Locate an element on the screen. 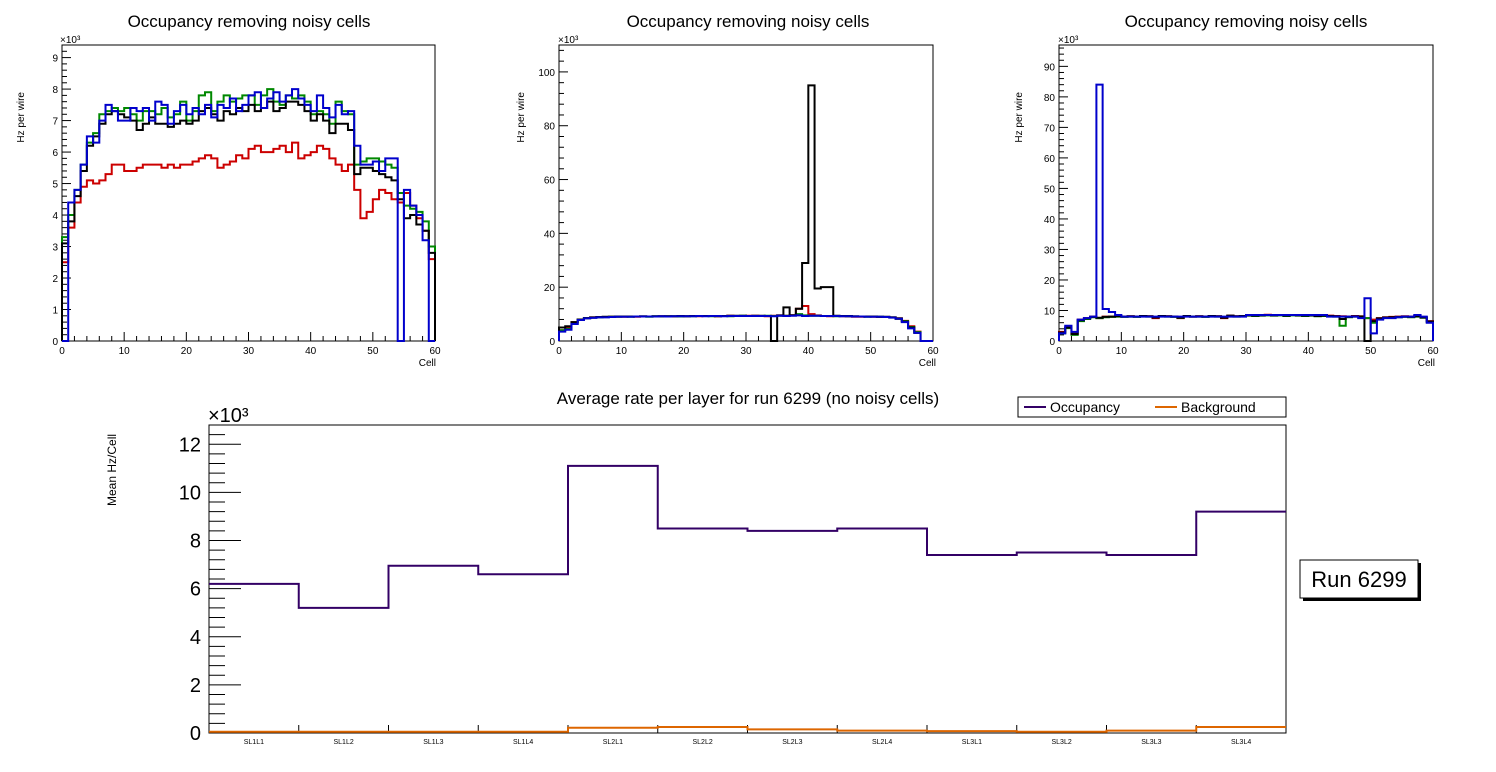  legend-occupancy-label: Occupancy is located at coordinates (1085, 407).